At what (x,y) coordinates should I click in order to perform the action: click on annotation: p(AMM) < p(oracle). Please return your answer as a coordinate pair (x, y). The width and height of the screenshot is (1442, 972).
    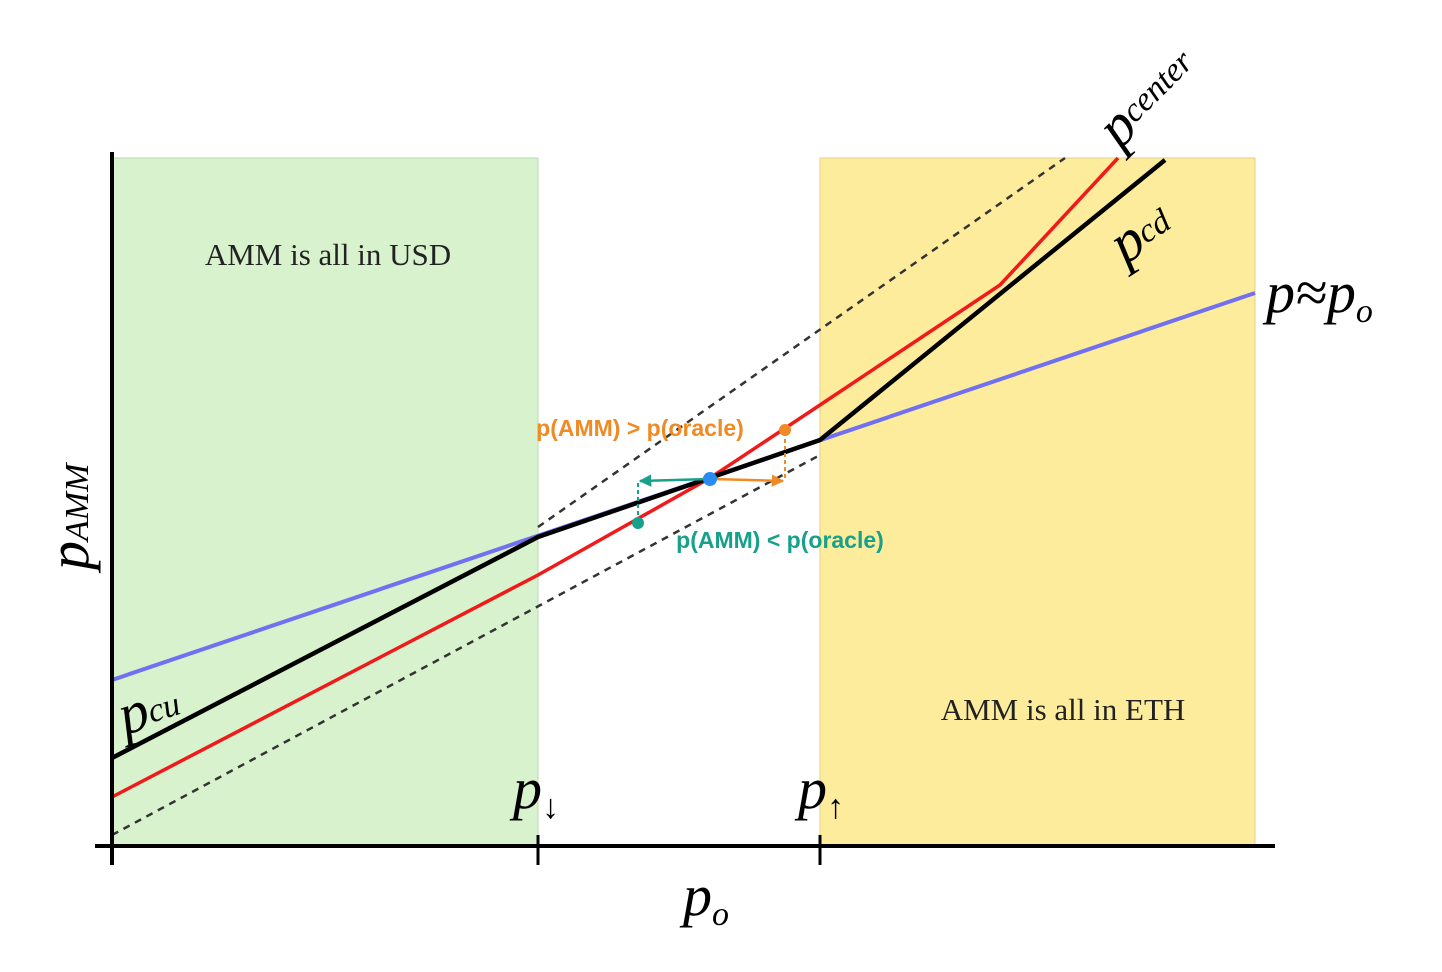
    Looking at the image, I should click on (780, 540).